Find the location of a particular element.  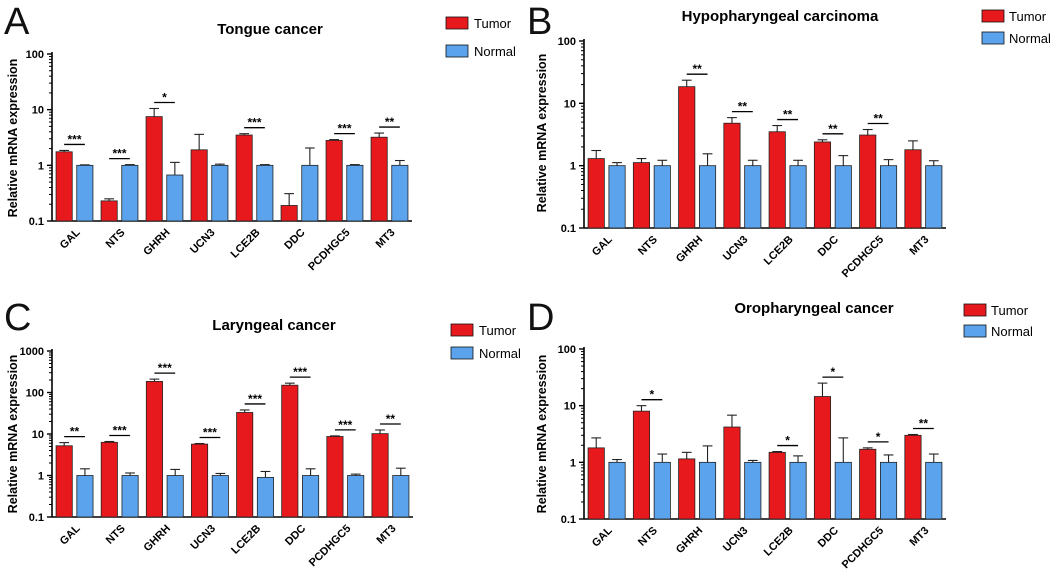

panel-b-title: Hypopharyngeal carcinoma is located at coordinates (780, 16).